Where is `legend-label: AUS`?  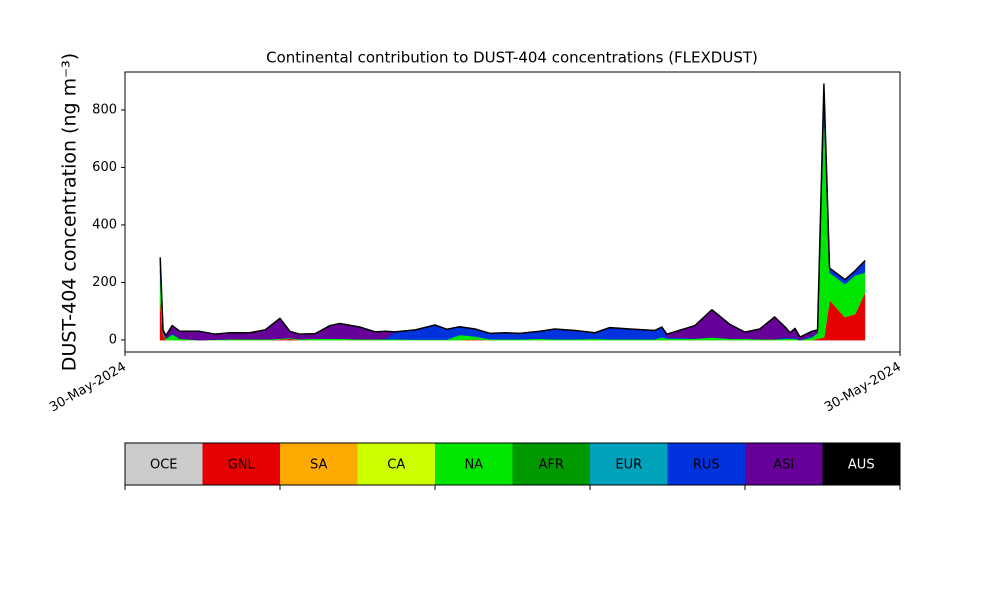
legend-label: AUS is located at coordinates (861, 465).